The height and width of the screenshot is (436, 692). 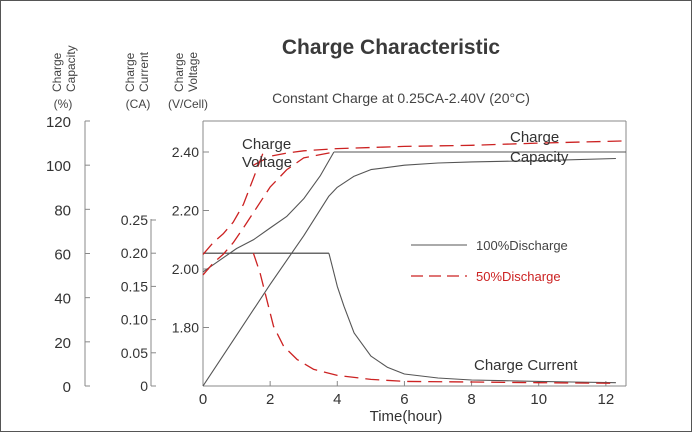 What do you see at coordinates (62, 255) in the screenshot?
I see `capacity-tick-label: 60` at bounding box center [62, 255].